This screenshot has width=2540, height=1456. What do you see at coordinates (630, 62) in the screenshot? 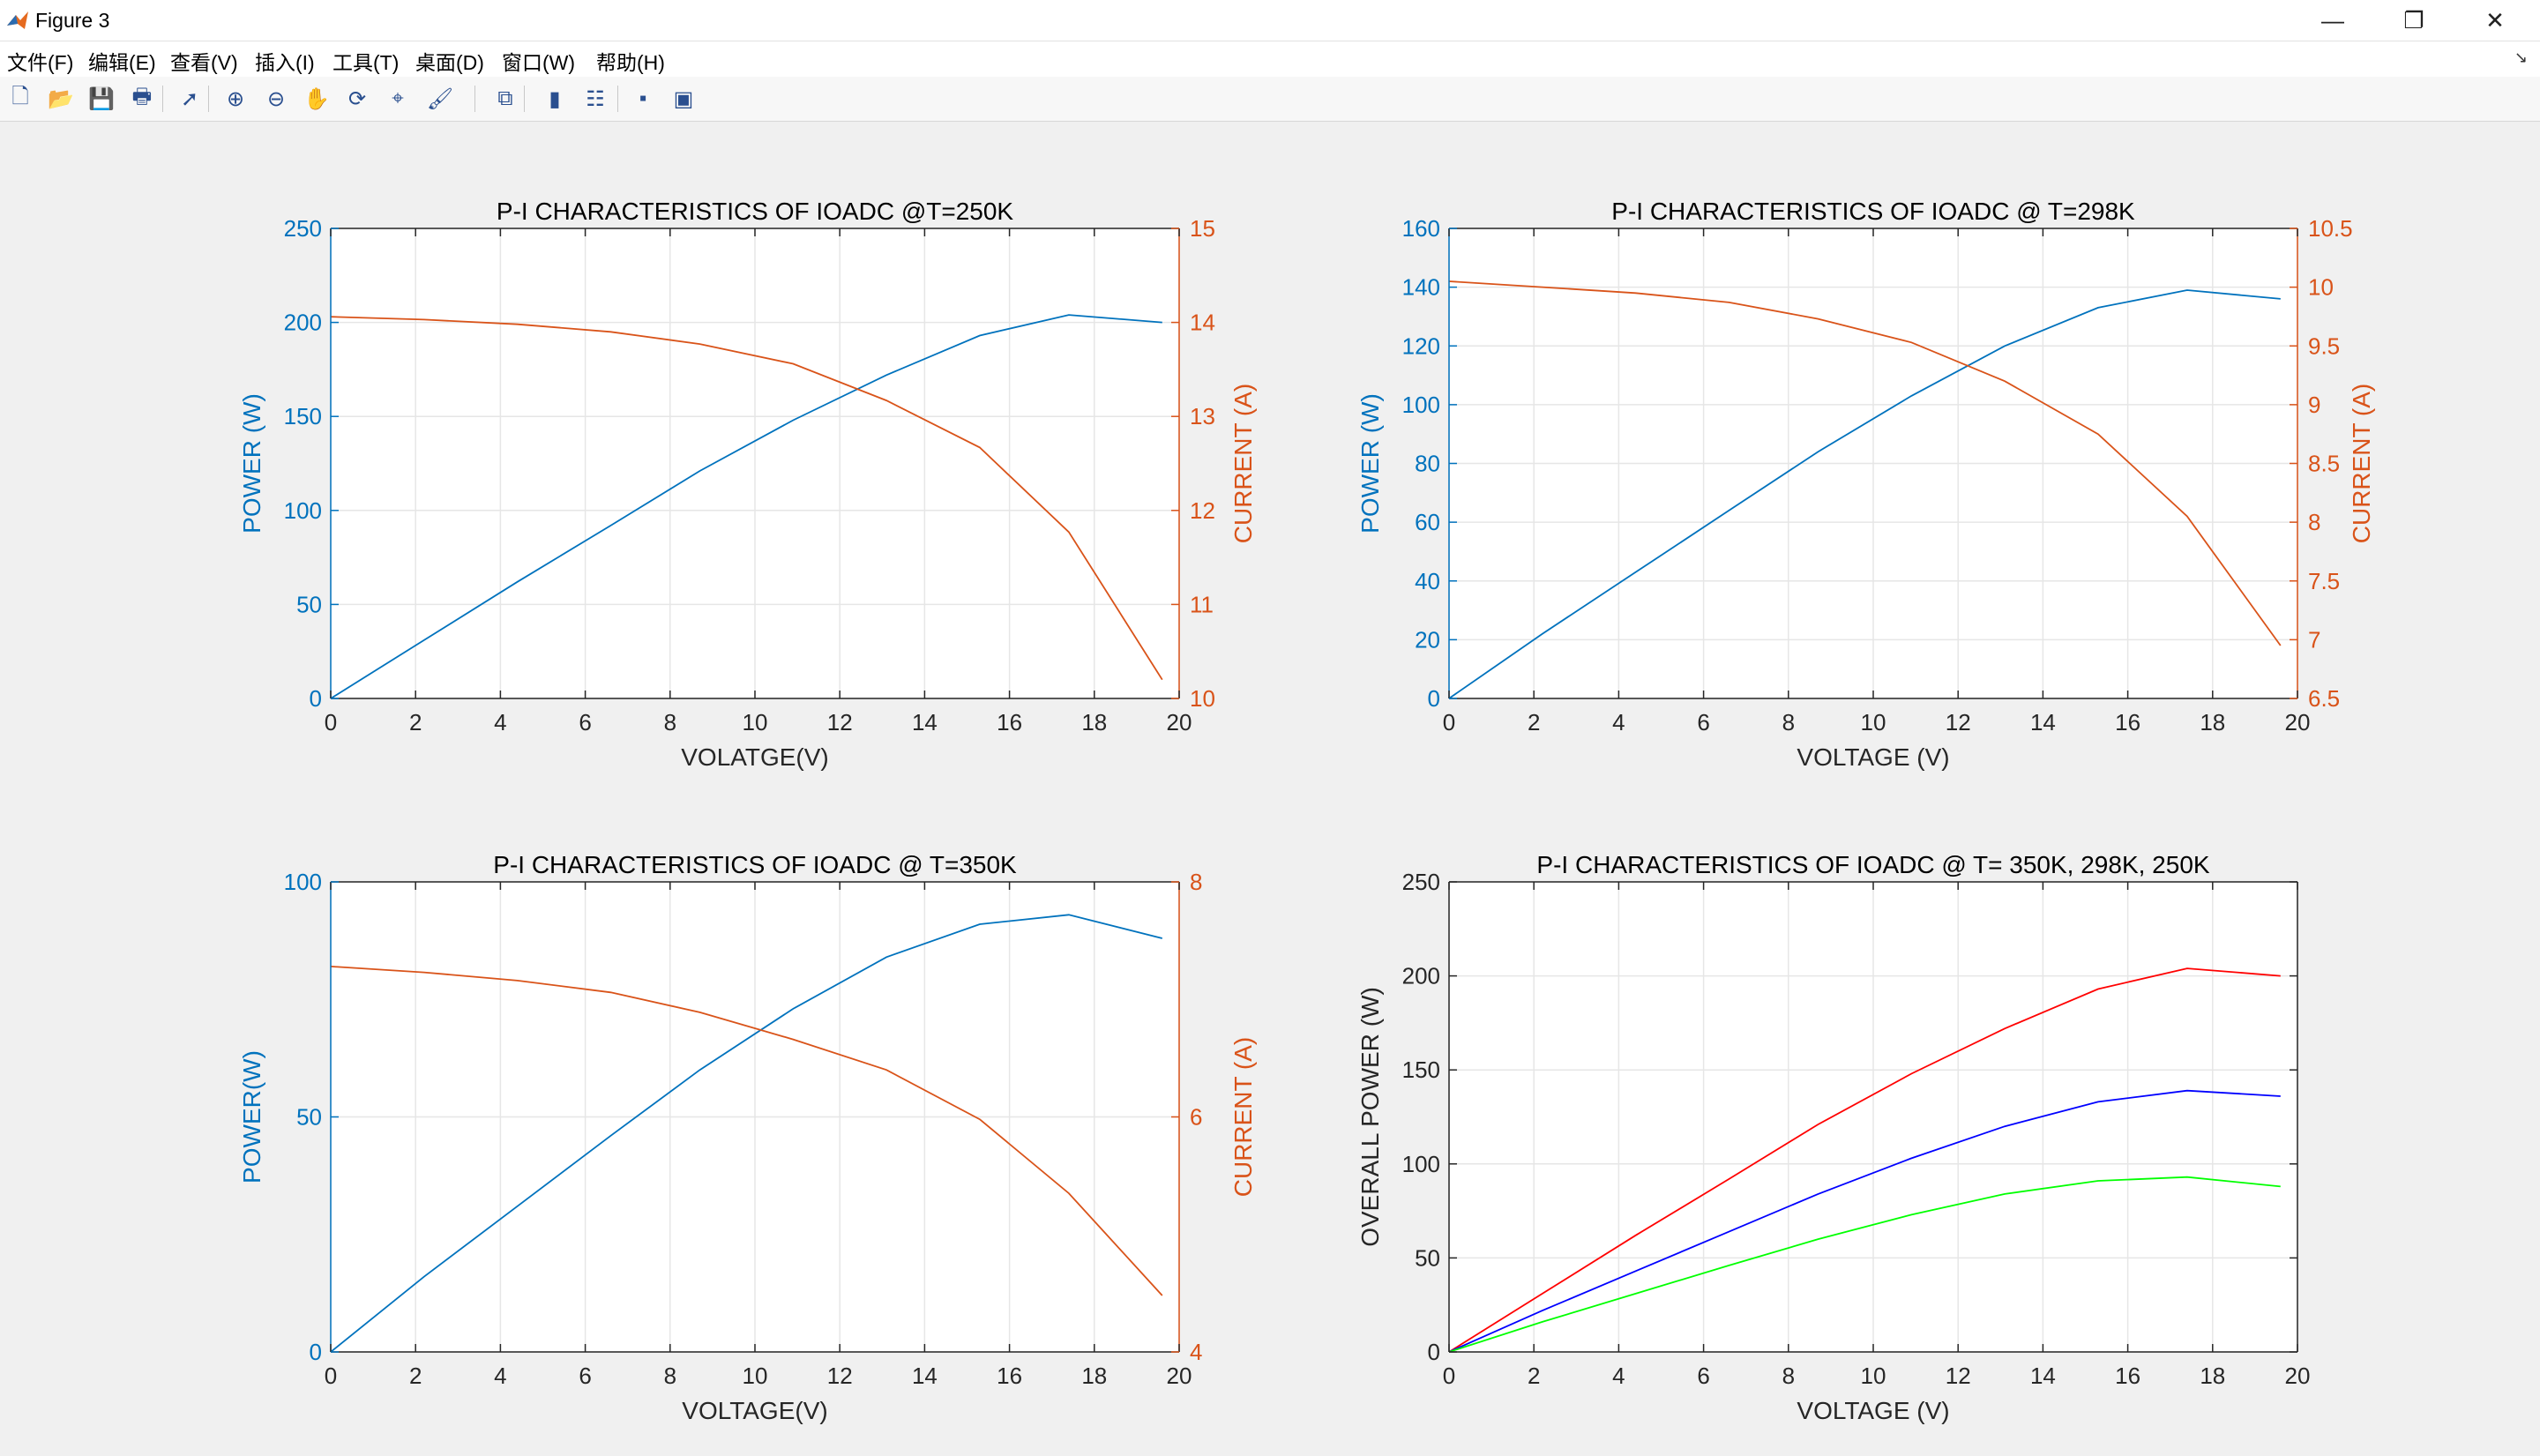
I see `menu-help: 帮助(H)` at bounding box center [630, 62].